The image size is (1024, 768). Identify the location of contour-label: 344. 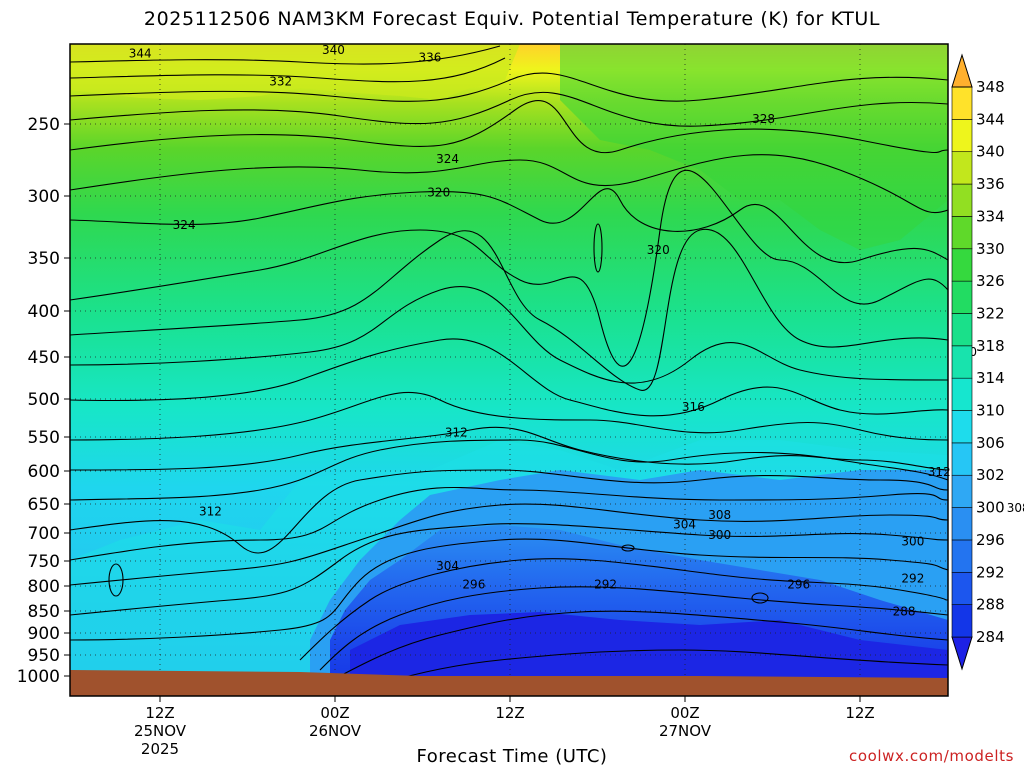
(140, 54).